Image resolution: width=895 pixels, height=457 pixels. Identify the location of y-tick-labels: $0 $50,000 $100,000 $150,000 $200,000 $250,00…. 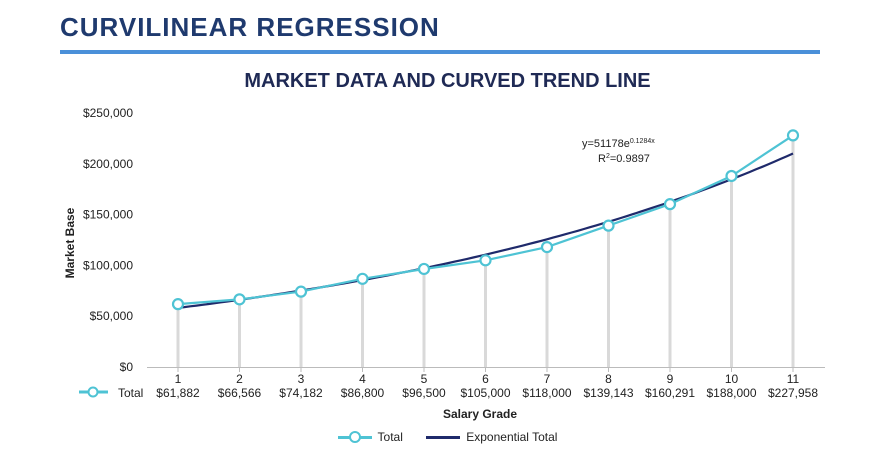
(108, 240).